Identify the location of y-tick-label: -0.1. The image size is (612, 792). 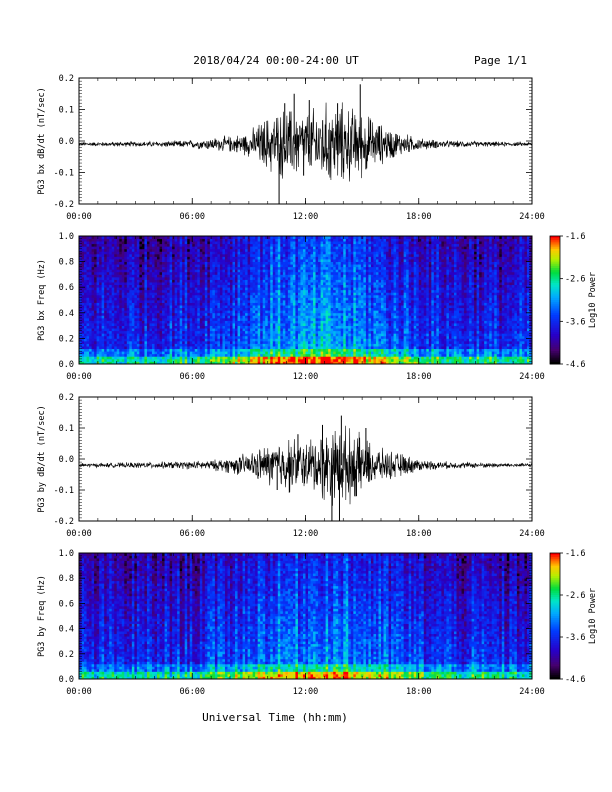
(64, 174).